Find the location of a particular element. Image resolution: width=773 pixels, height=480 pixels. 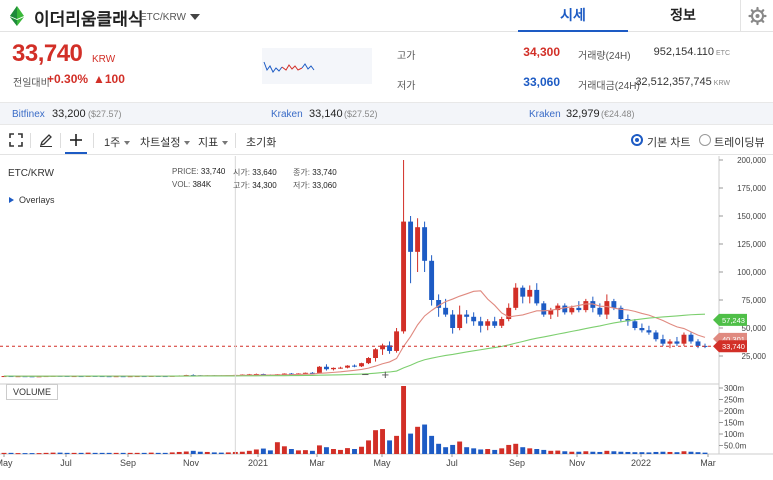

tradingview-label: 트레이딩뷰 is located at coordinates (739, 143).